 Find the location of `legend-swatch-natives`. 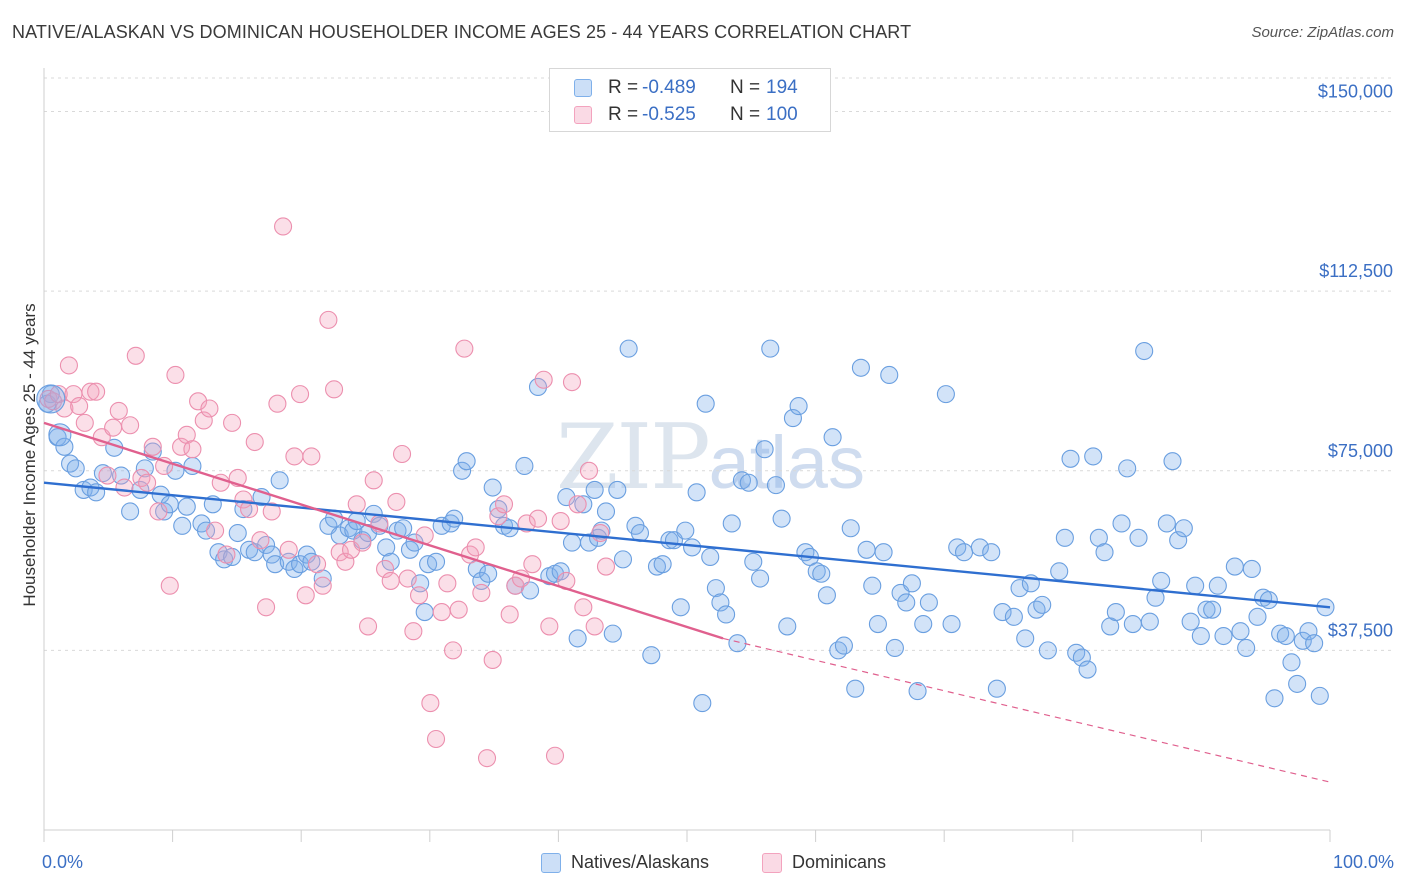

legend-swatch-natives is located at coordinates (551, 863).